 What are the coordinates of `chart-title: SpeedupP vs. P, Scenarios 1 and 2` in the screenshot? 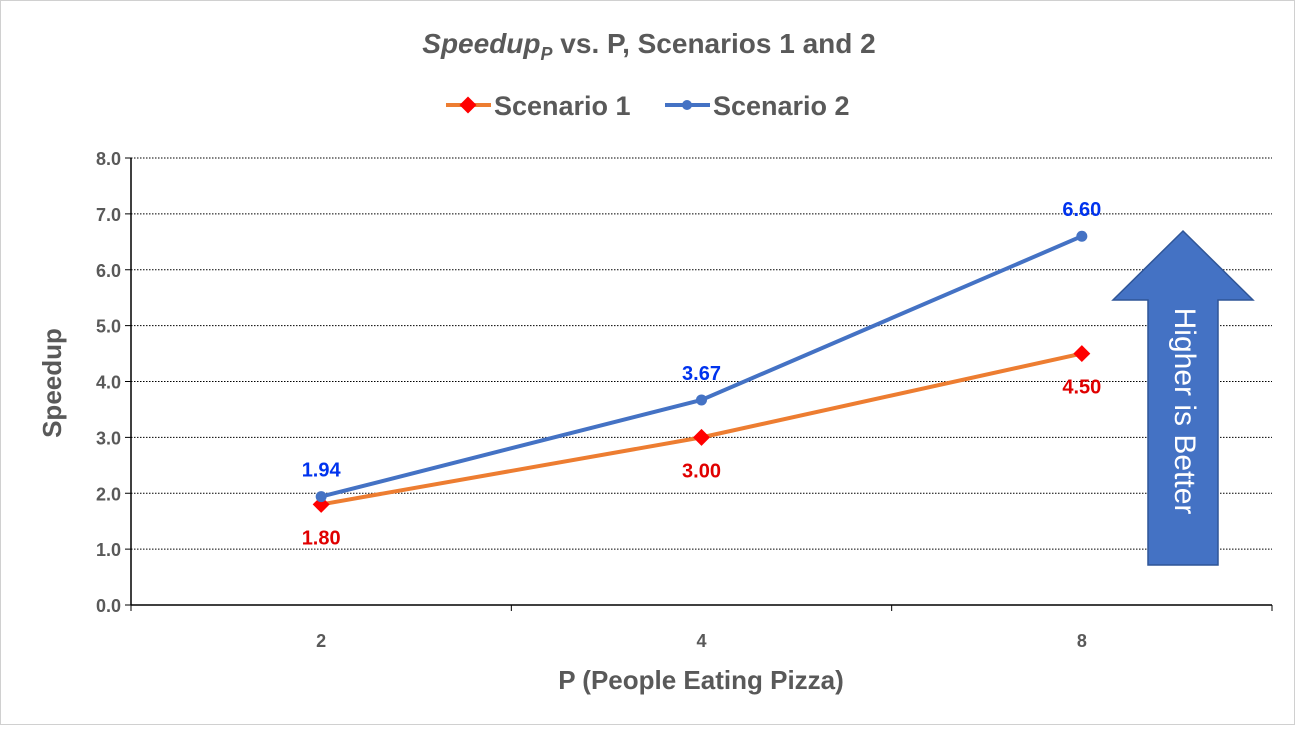 It's located at (648, 46).